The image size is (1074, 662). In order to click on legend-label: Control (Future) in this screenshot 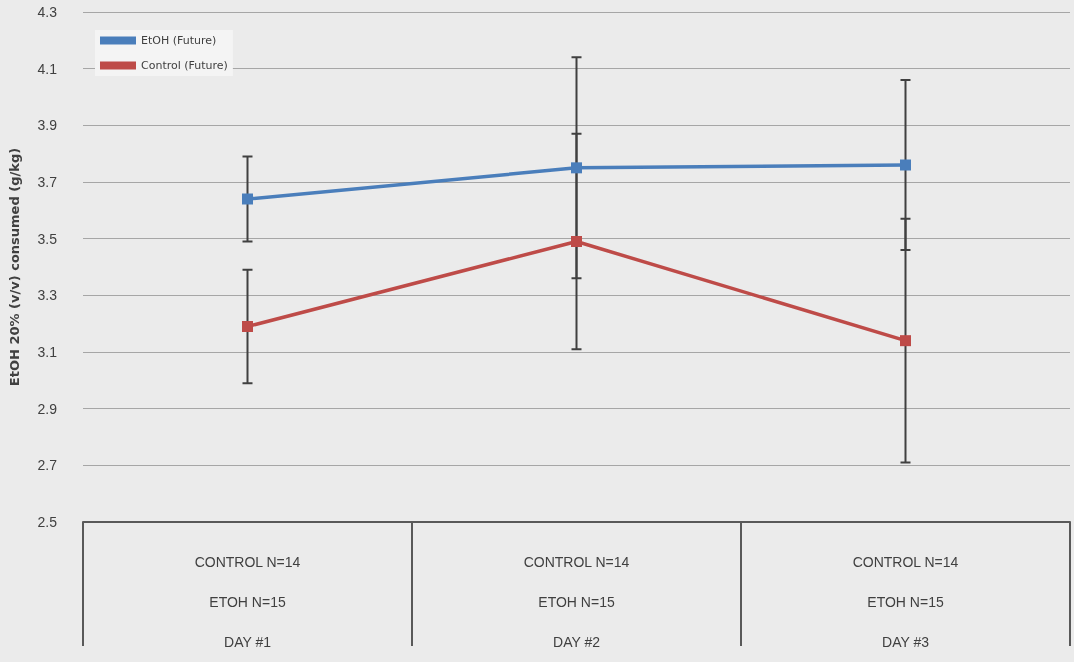, I will do `click(184, 65)`.